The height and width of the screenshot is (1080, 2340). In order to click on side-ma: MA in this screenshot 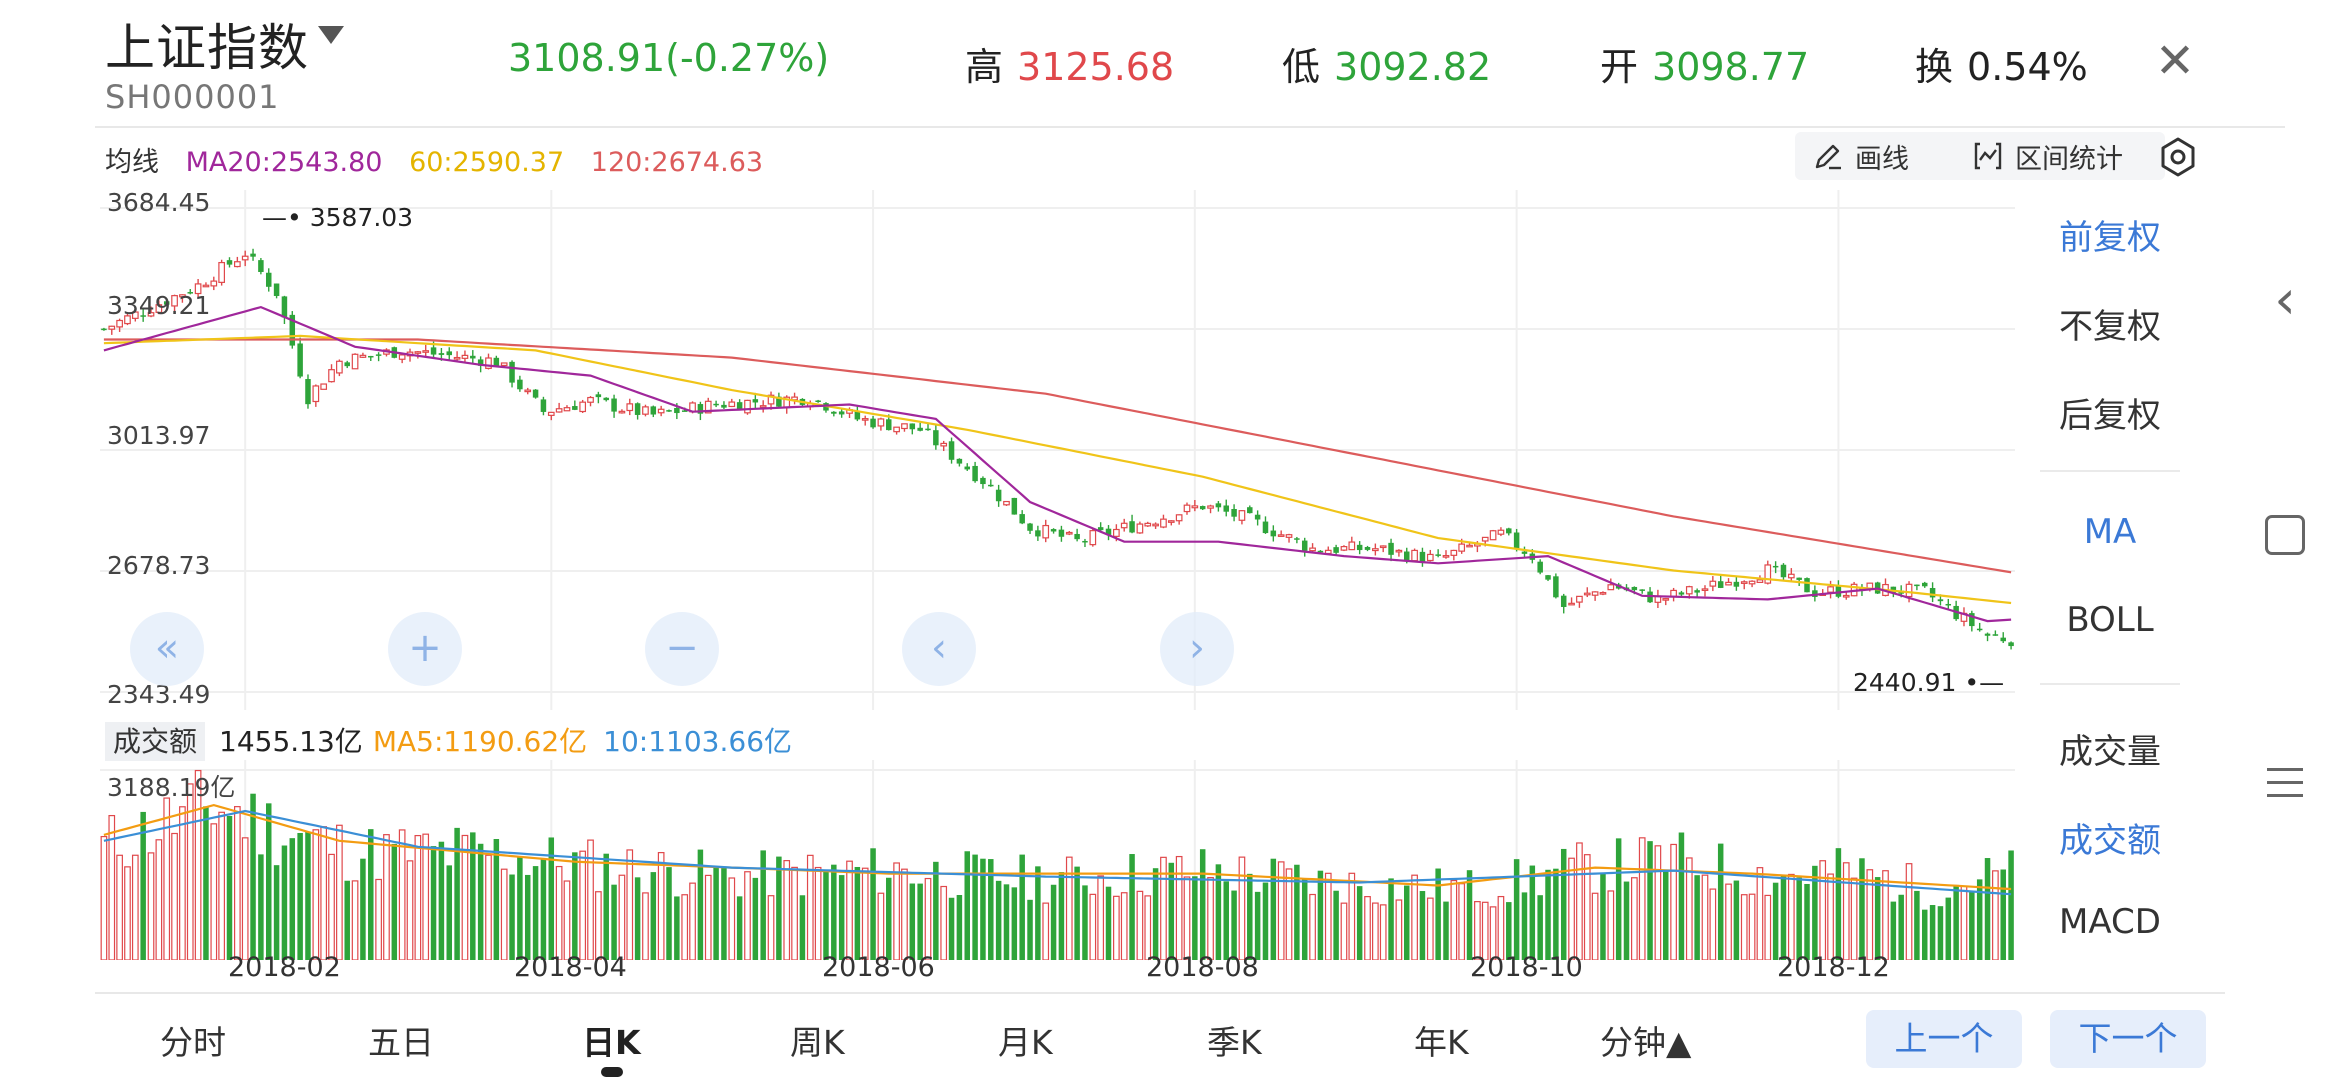, I will do `click(2110, 532)`.